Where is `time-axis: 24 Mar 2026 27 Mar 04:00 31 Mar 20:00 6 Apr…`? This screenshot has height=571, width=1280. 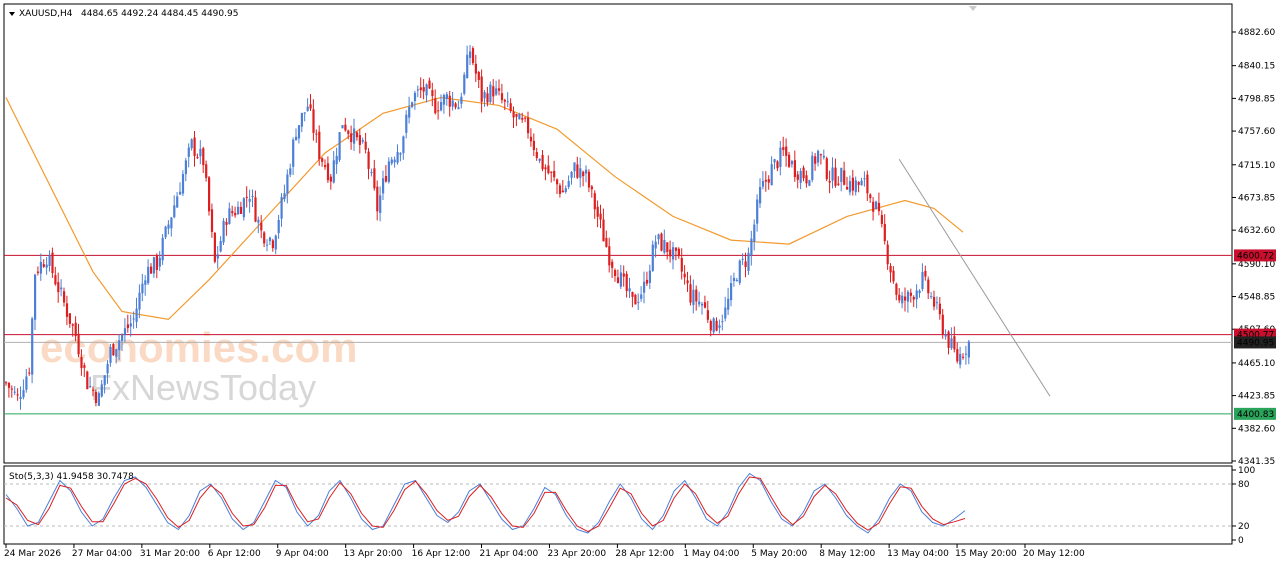
time-axis: 24 Mar 2026 27 Mar 04:00 31 Mar 20:00 6 Apr… is located at coordinates (544, 551).